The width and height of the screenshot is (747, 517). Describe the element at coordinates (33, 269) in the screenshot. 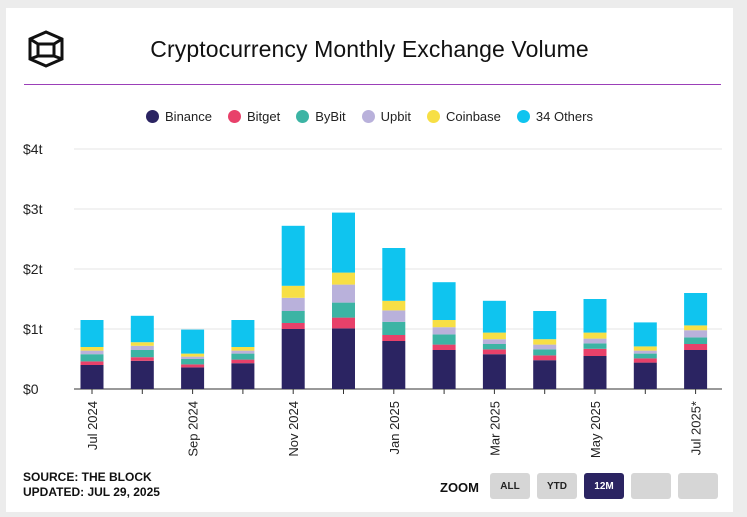

I see `y-tick-label: $2t` at that location.